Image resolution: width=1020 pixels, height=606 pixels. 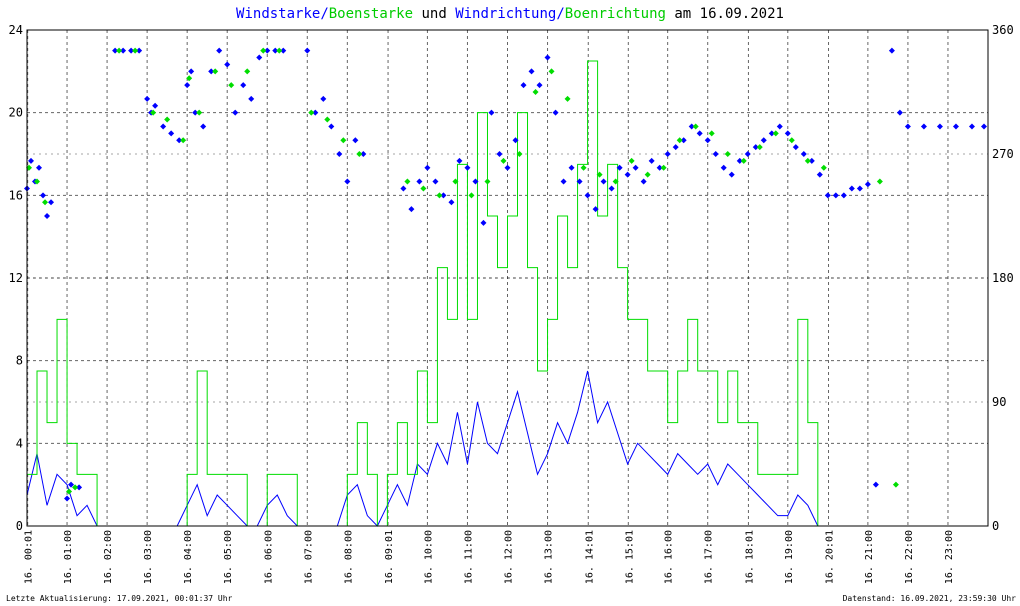 I want to click on right-tick-label: 90, so click(x=999, y=402).